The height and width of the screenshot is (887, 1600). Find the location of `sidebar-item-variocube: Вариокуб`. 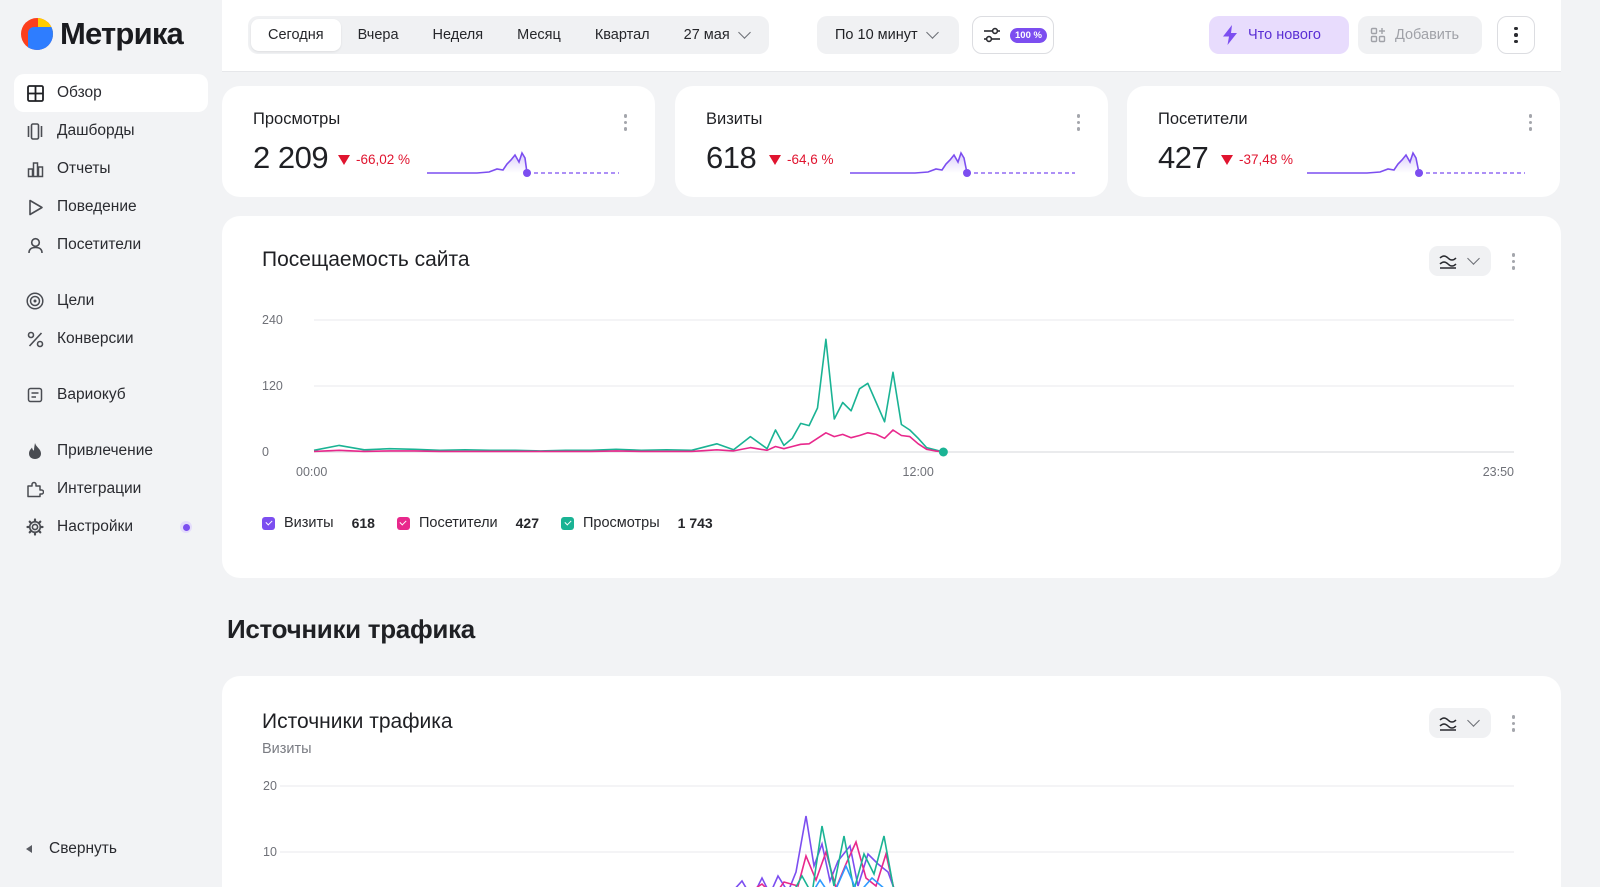

sidebar-item-variocube: Вариокуб is located at coordinates (111, 395).